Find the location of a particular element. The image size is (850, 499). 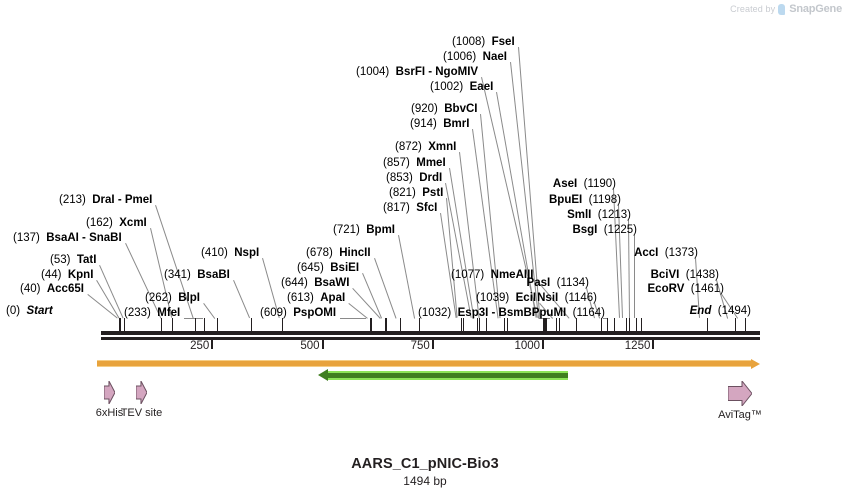

enzyme-name: BbvCI is located at coordinates (461, 109).